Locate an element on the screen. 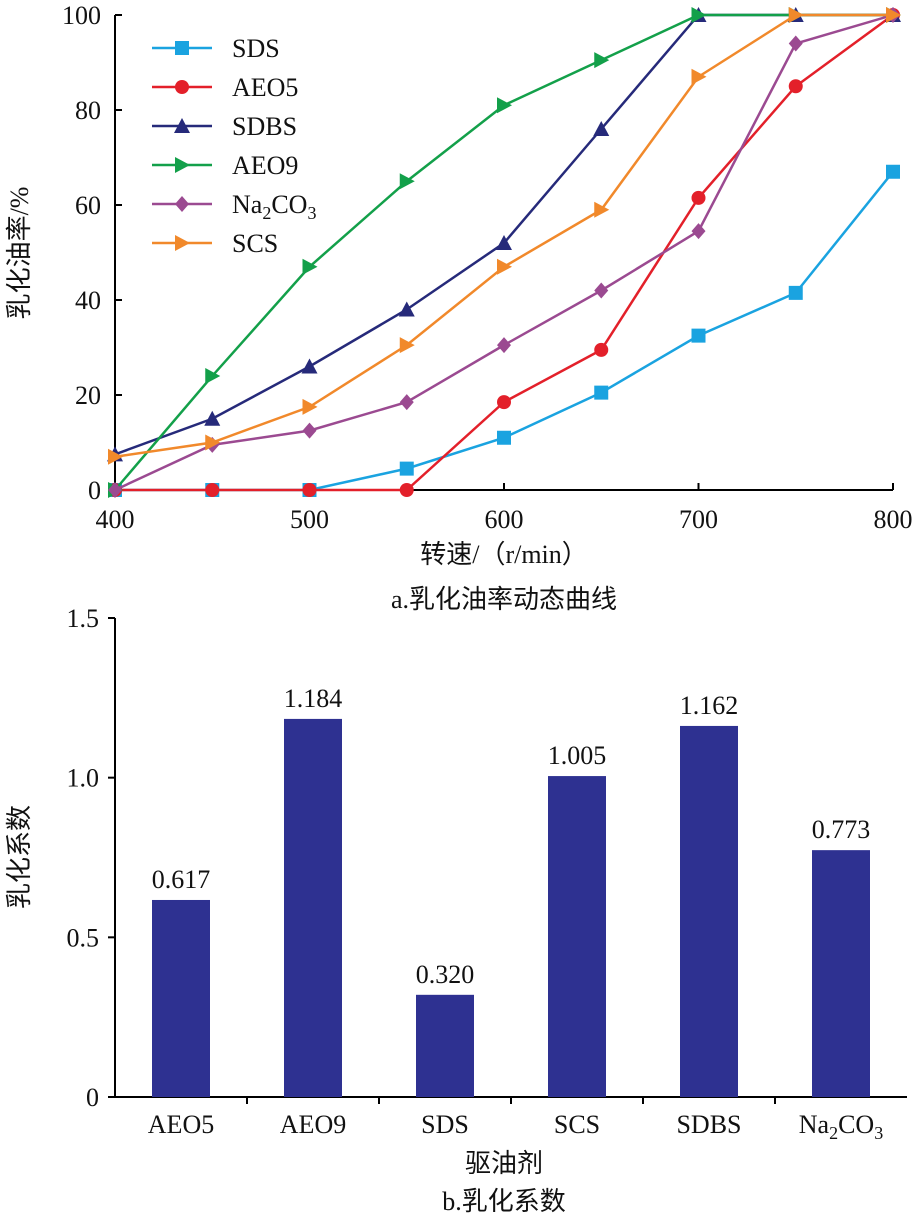 This screenshot has height=1221, width=921. line-chart-y-axis-label: 乳化油率/% is located at coordinates (19, 253).